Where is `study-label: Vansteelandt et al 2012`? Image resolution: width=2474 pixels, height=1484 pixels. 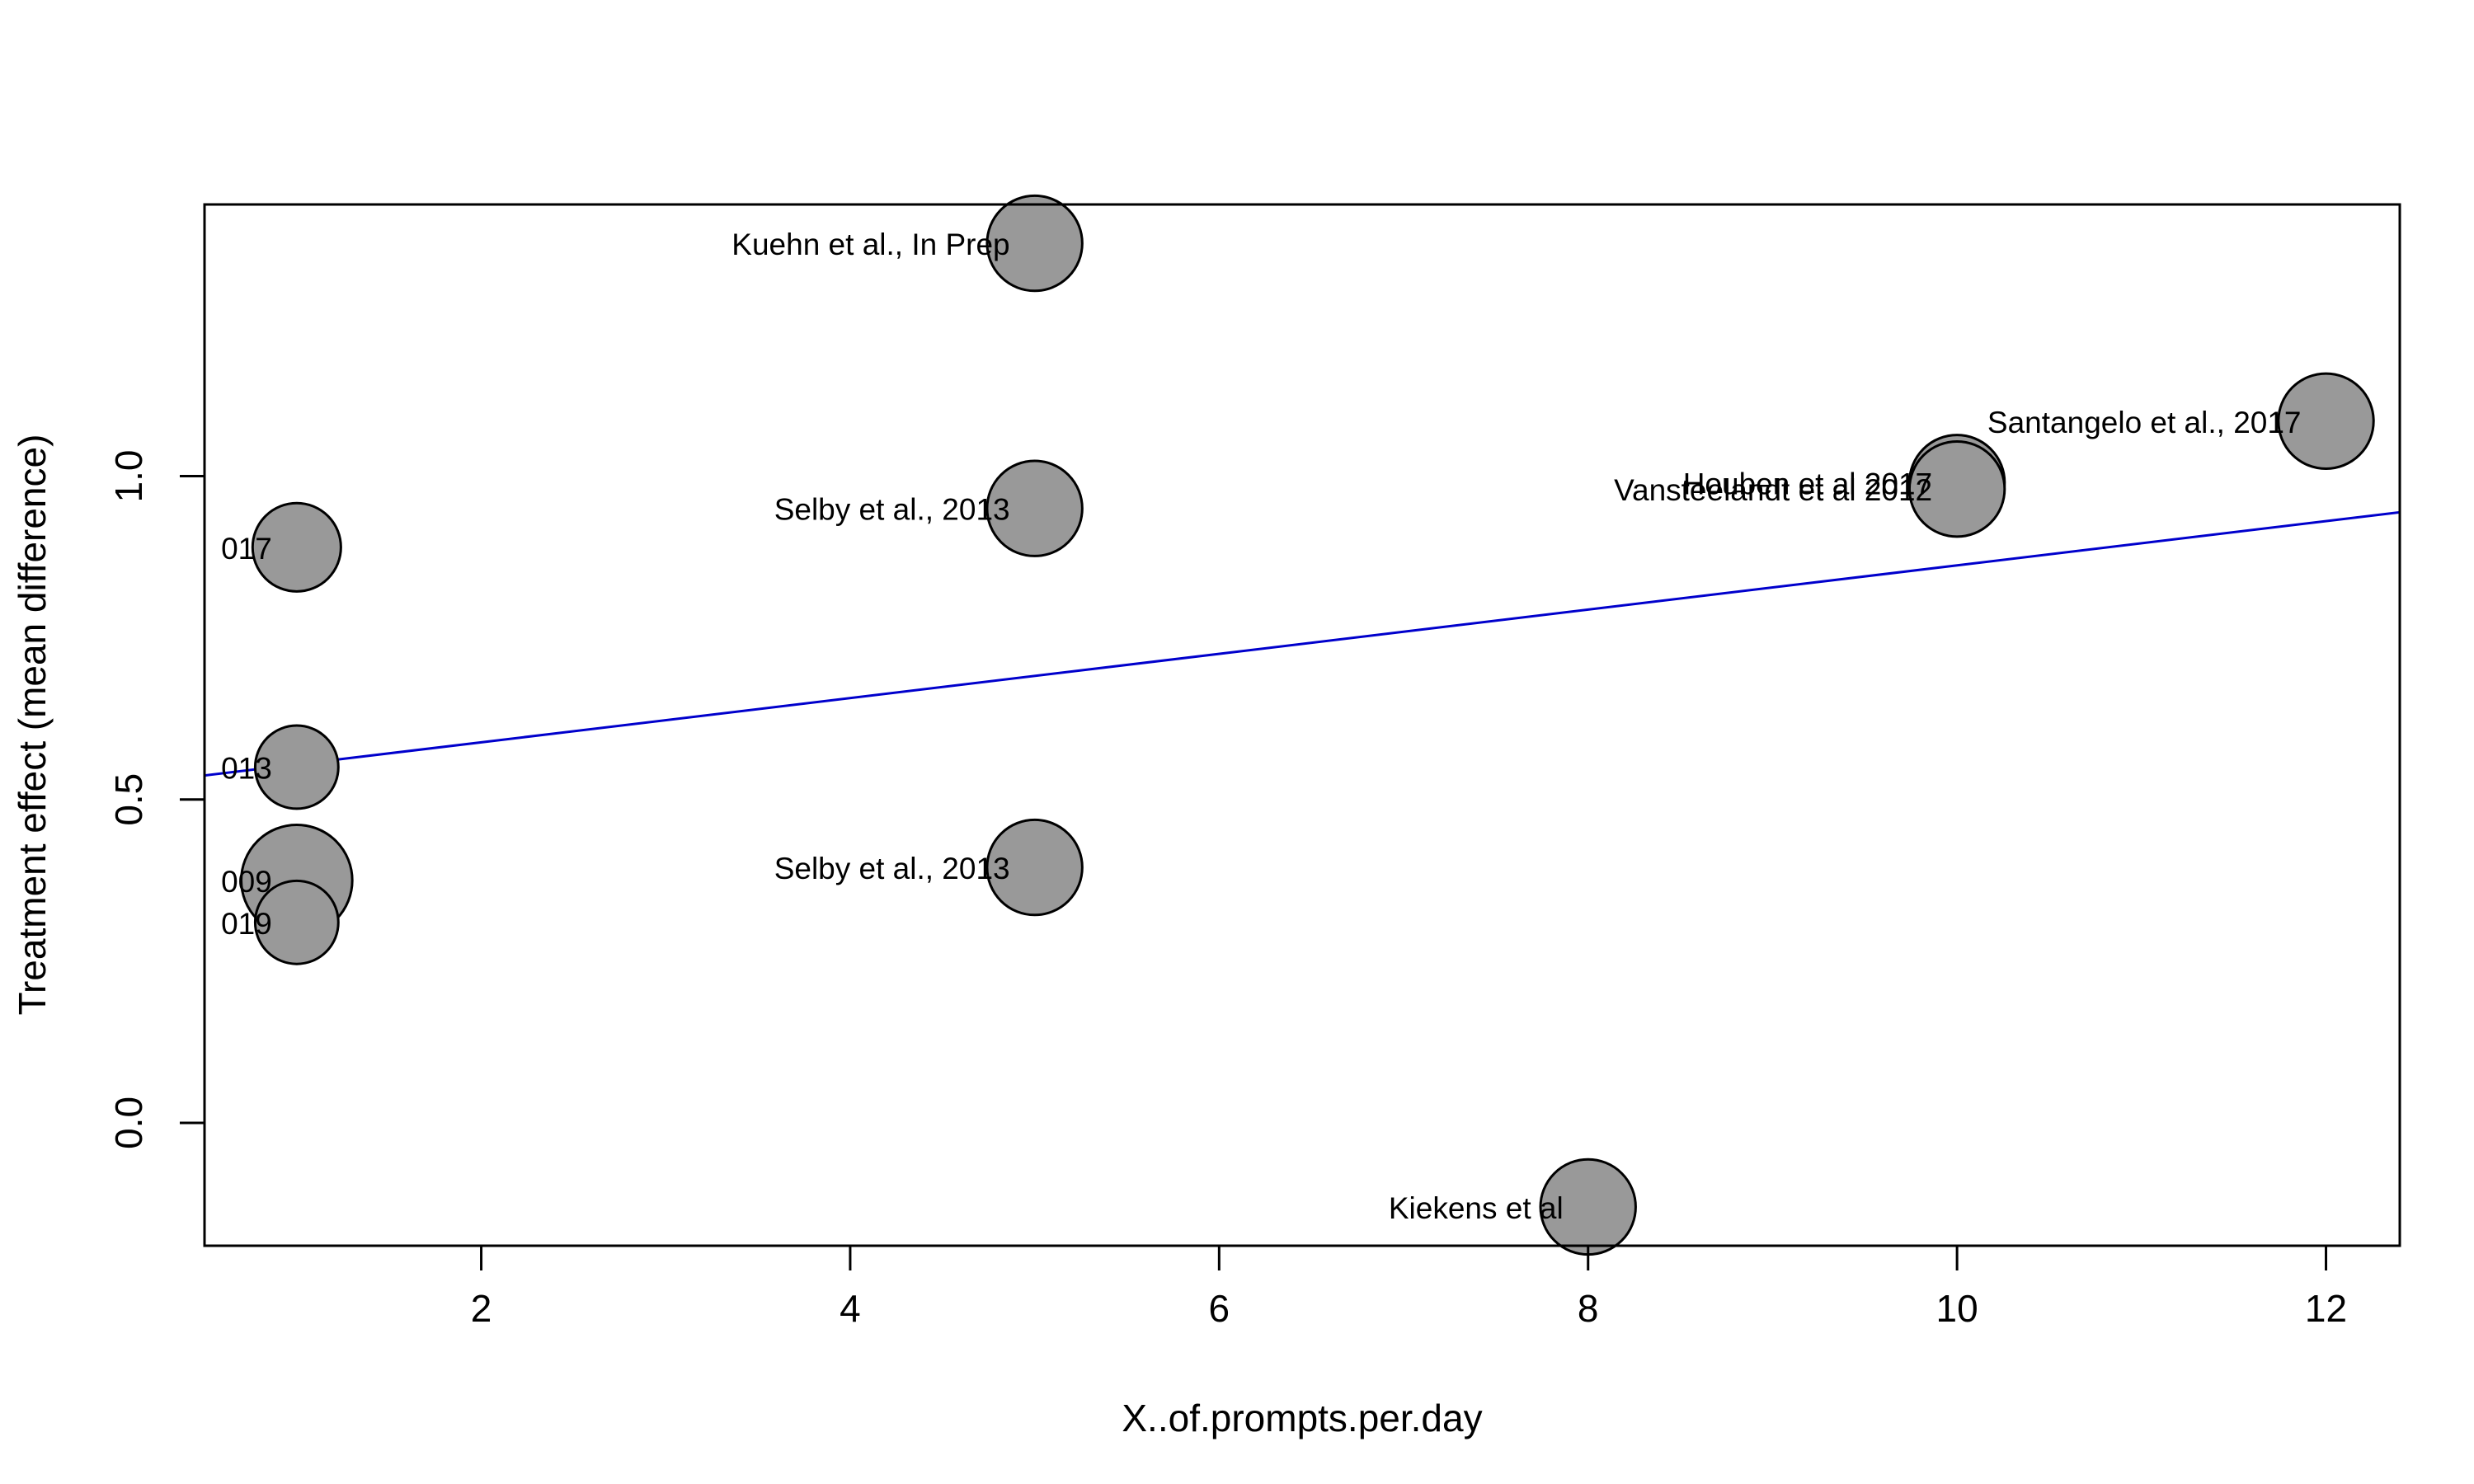
study-label: Vansteelandt et al 2012 is located at coordinates (1773, 490).